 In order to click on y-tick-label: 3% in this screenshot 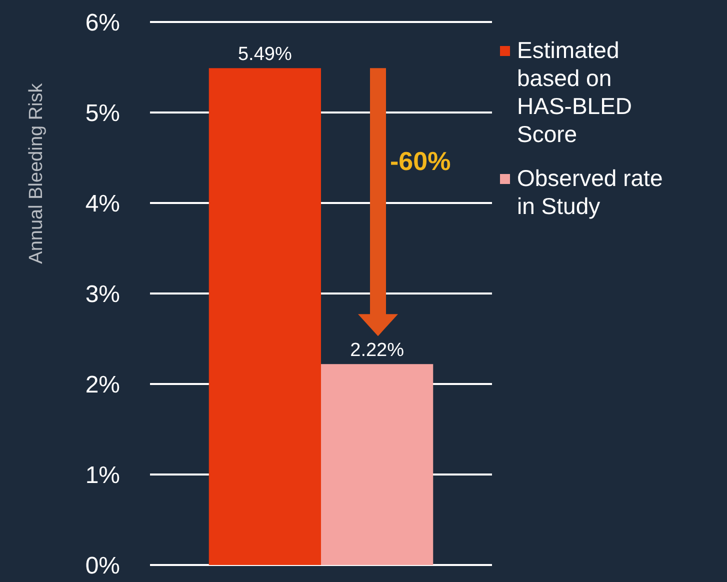, I will do `click(102, 294)`.